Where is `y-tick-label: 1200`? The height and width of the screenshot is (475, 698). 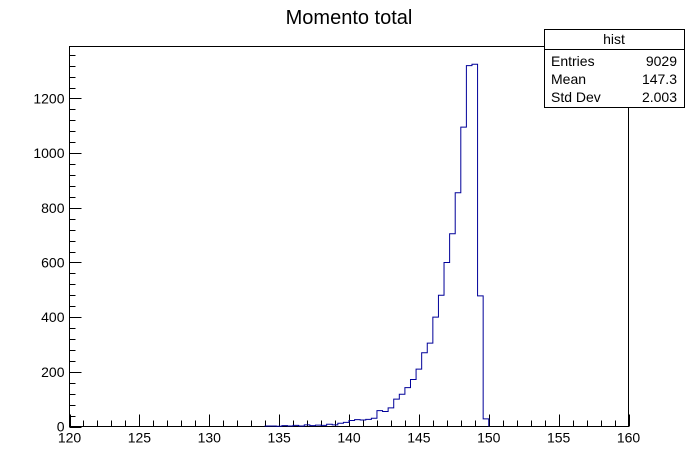 y-tick-label: 1200 is located at coordinates (48, 98).